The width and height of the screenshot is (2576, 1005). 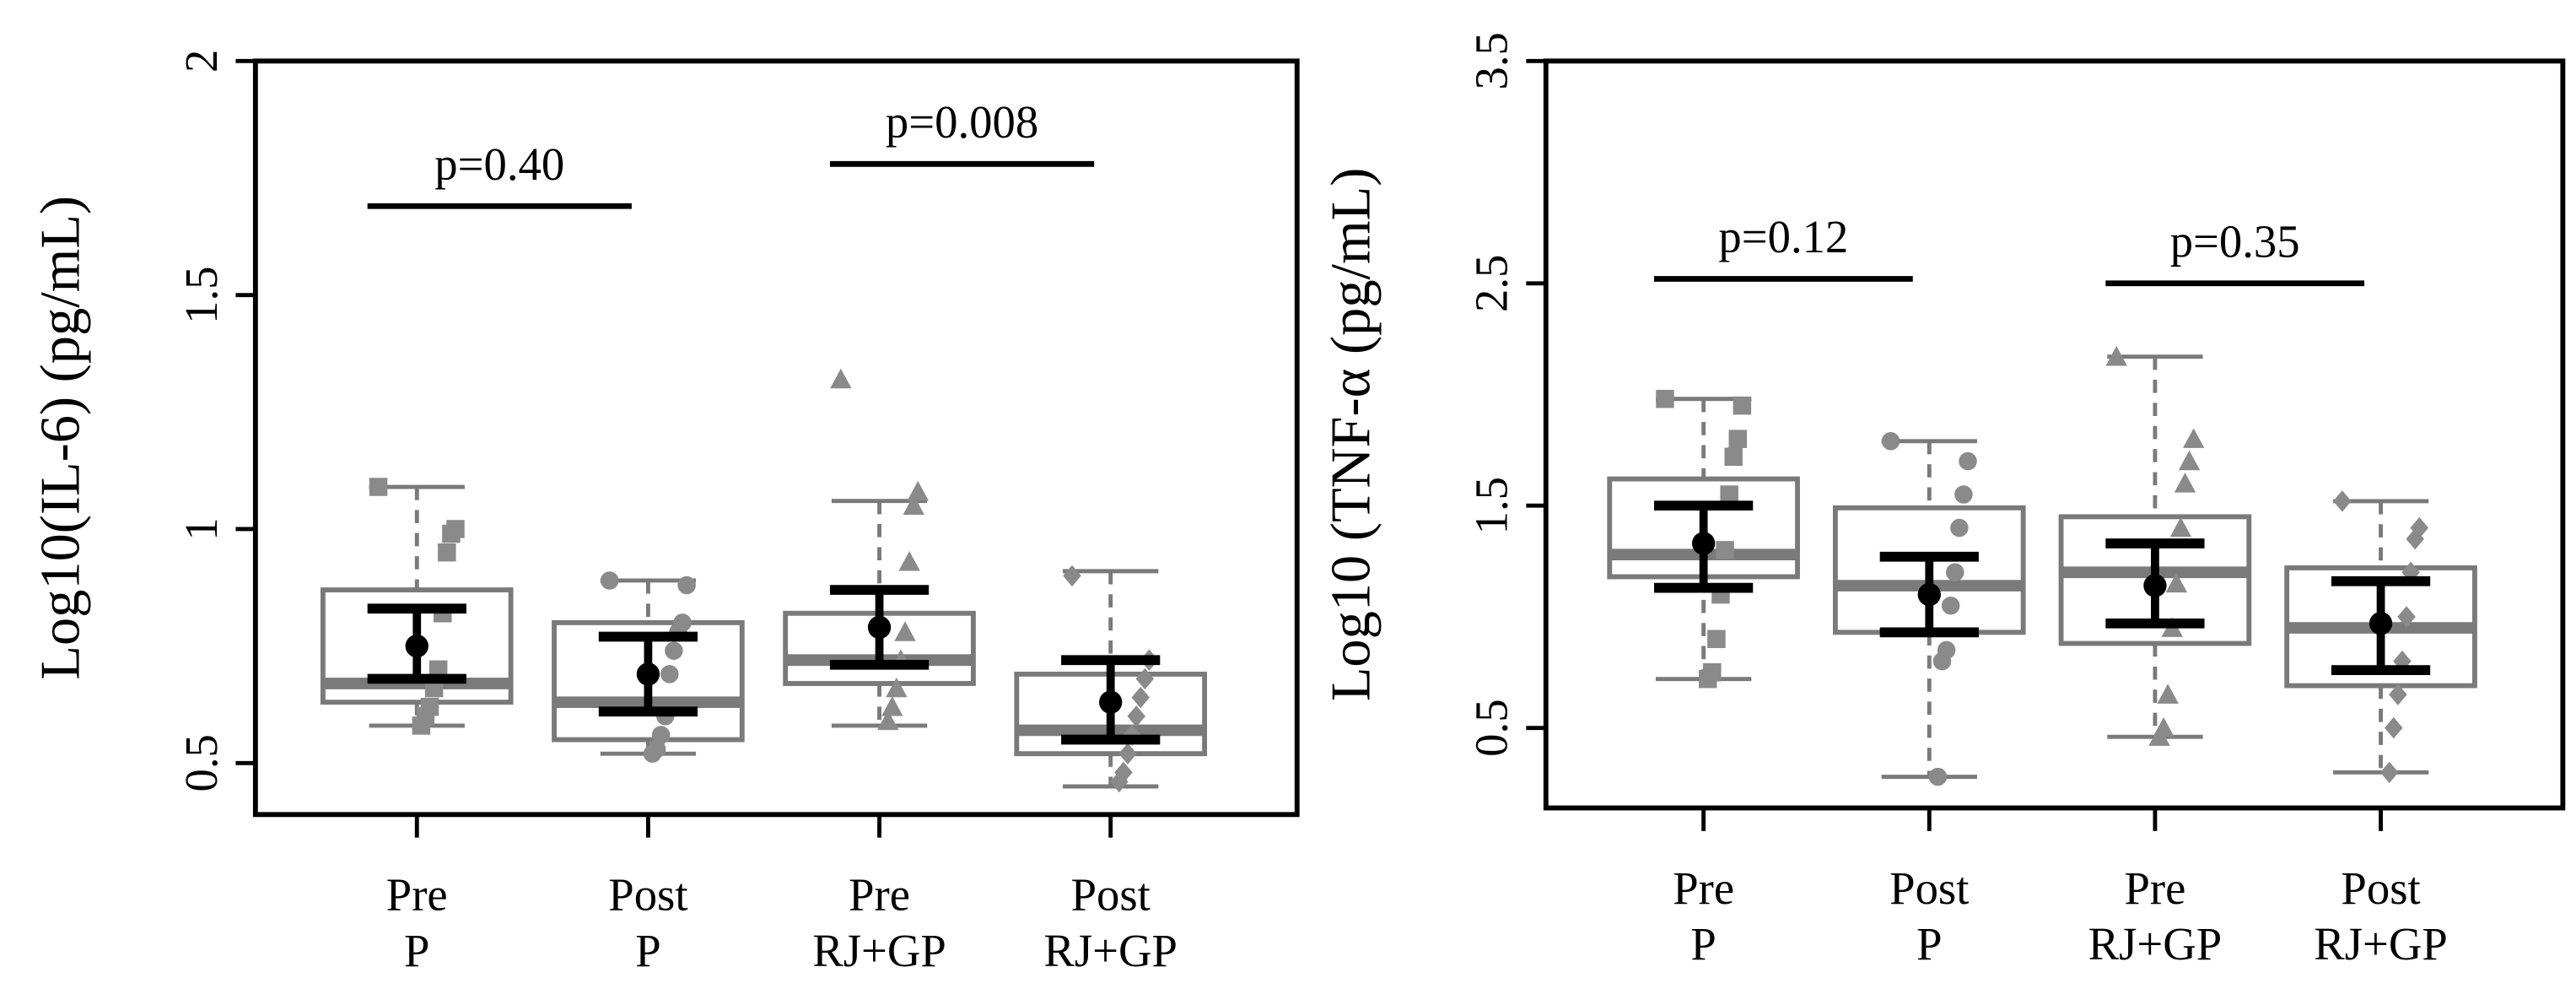 I want to click on y-tick-label: 2.5, so click(x=1491, y=283).